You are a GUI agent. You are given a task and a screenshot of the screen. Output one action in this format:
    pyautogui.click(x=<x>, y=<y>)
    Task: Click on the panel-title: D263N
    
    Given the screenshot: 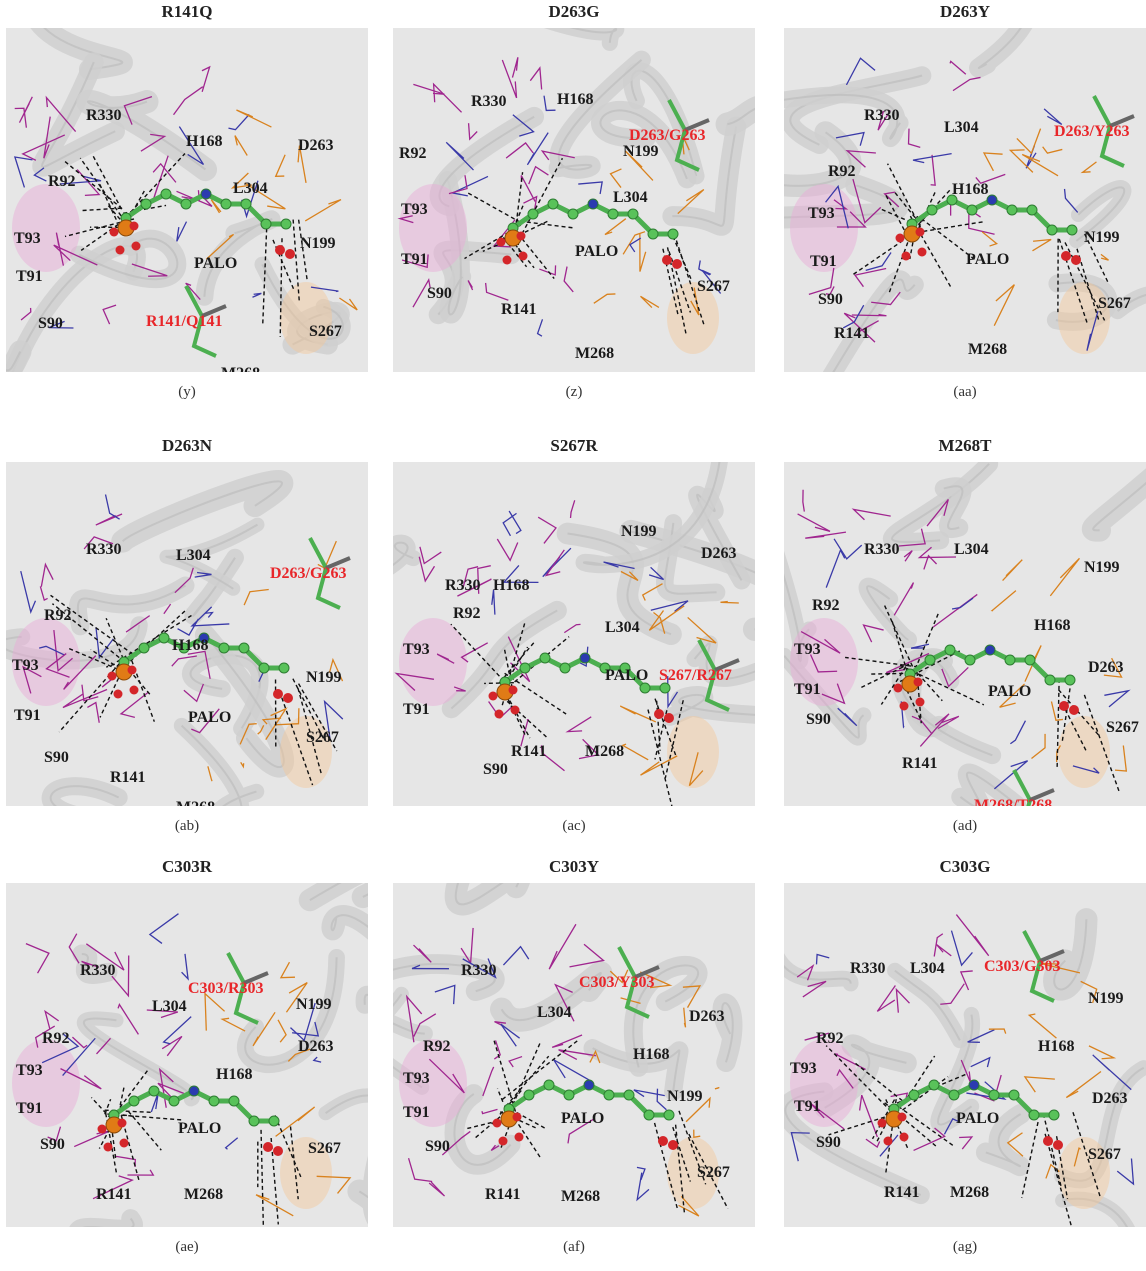 What is the action you would take?
    pyautogui.click(x=187, y=445)
    